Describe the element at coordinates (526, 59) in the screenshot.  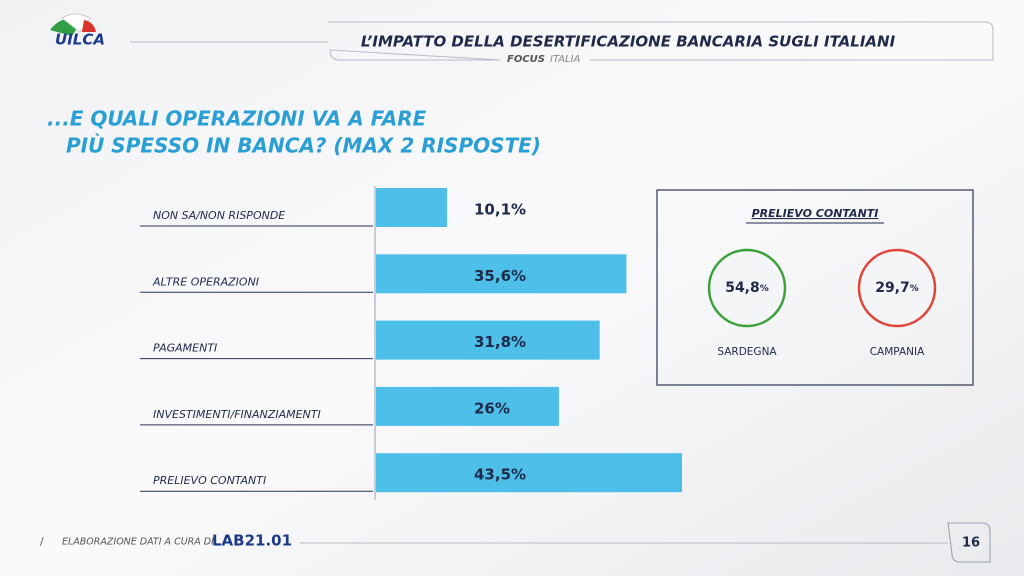
I see `focus: FOCUS` at that location.